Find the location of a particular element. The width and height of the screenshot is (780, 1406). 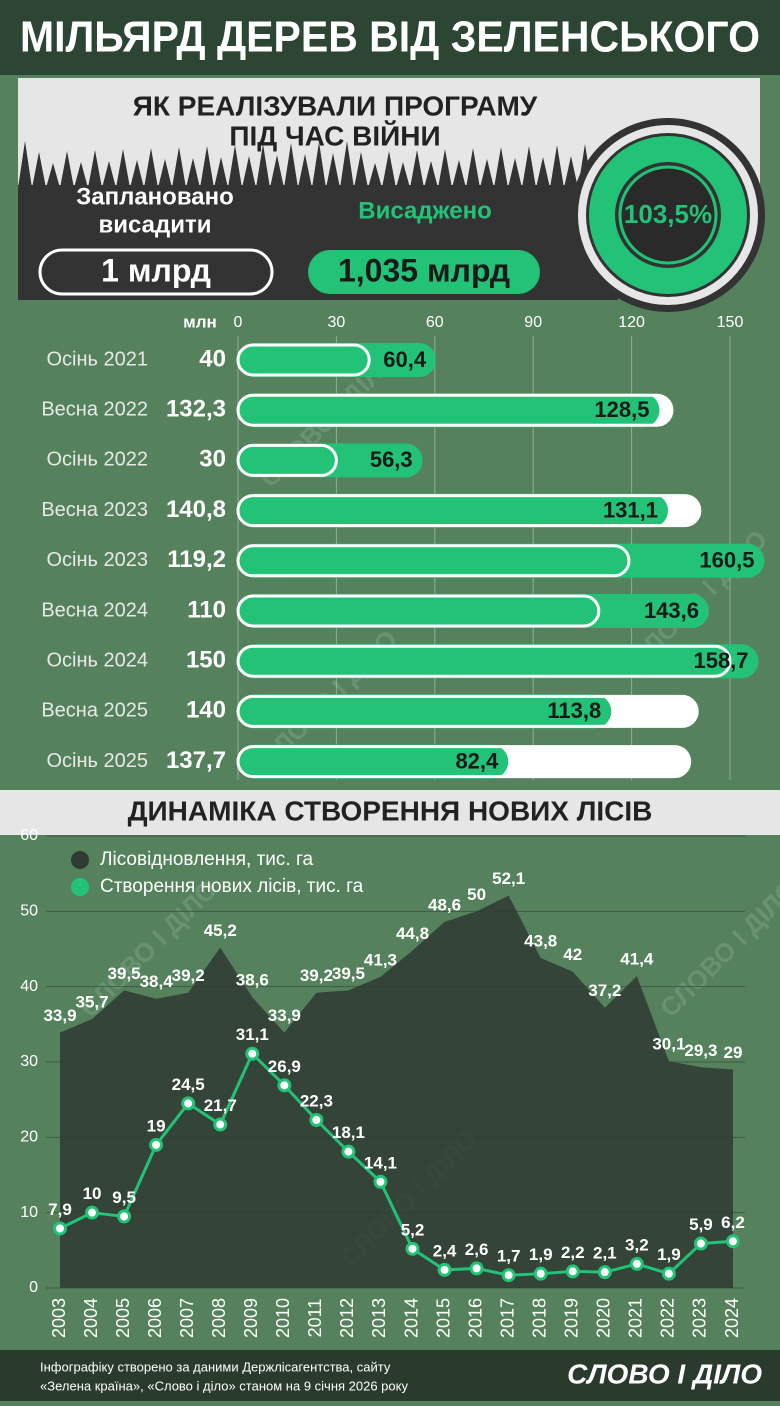

value-label: 38,6 is located at coordinates (252, 980).